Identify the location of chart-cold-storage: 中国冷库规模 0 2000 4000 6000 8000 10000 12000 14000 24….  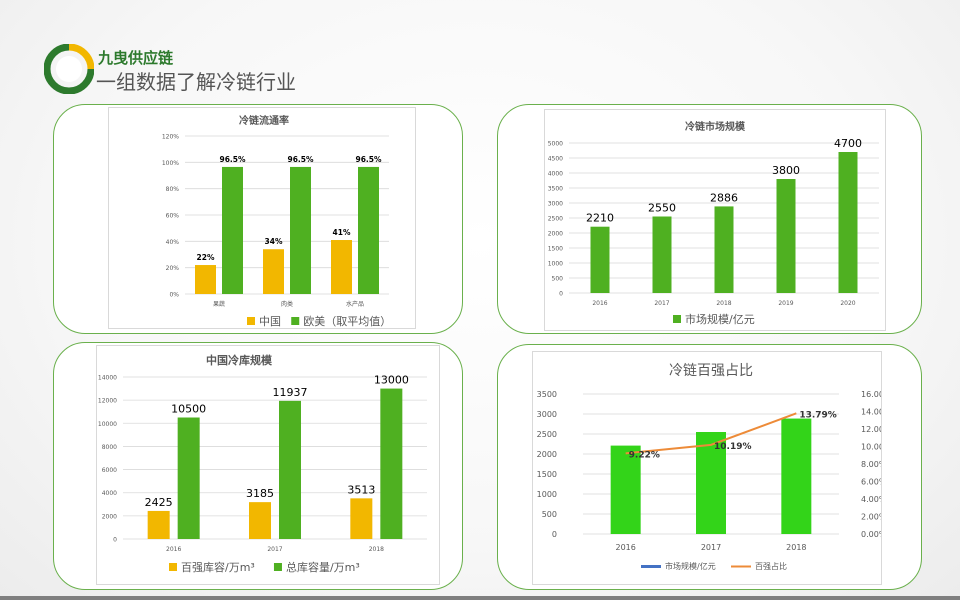
(262, 463).